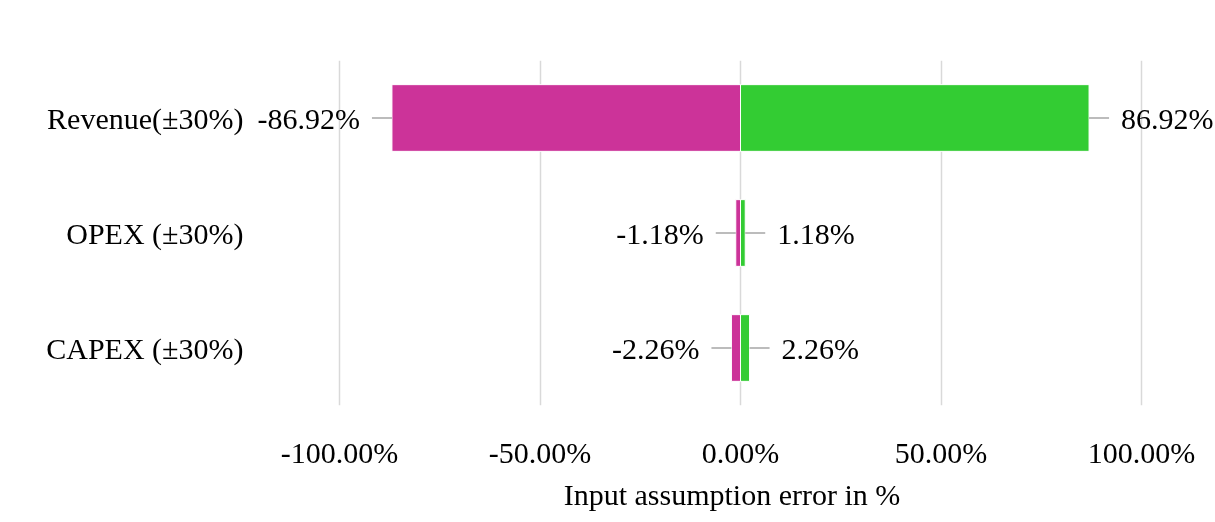  I want to click on x-tick-label: 0.00%, so click(740, 452).